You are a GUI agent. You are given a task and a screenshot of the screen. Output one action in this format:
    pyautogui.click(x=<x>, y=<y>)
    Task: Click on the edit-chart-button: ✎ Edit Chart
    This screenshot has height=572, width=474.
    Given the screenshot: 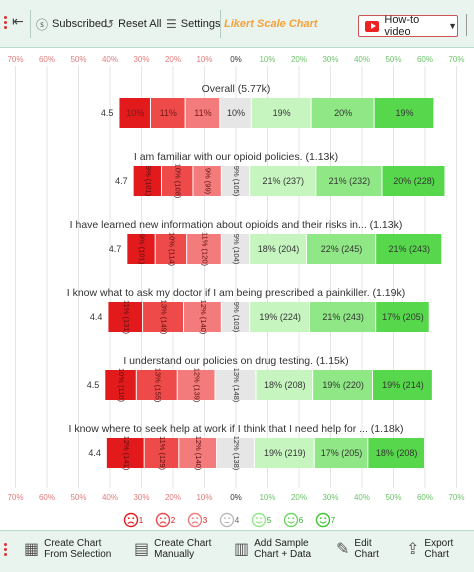 What is the action you would take?
    pyautogui.click(x=362, y=549)
    